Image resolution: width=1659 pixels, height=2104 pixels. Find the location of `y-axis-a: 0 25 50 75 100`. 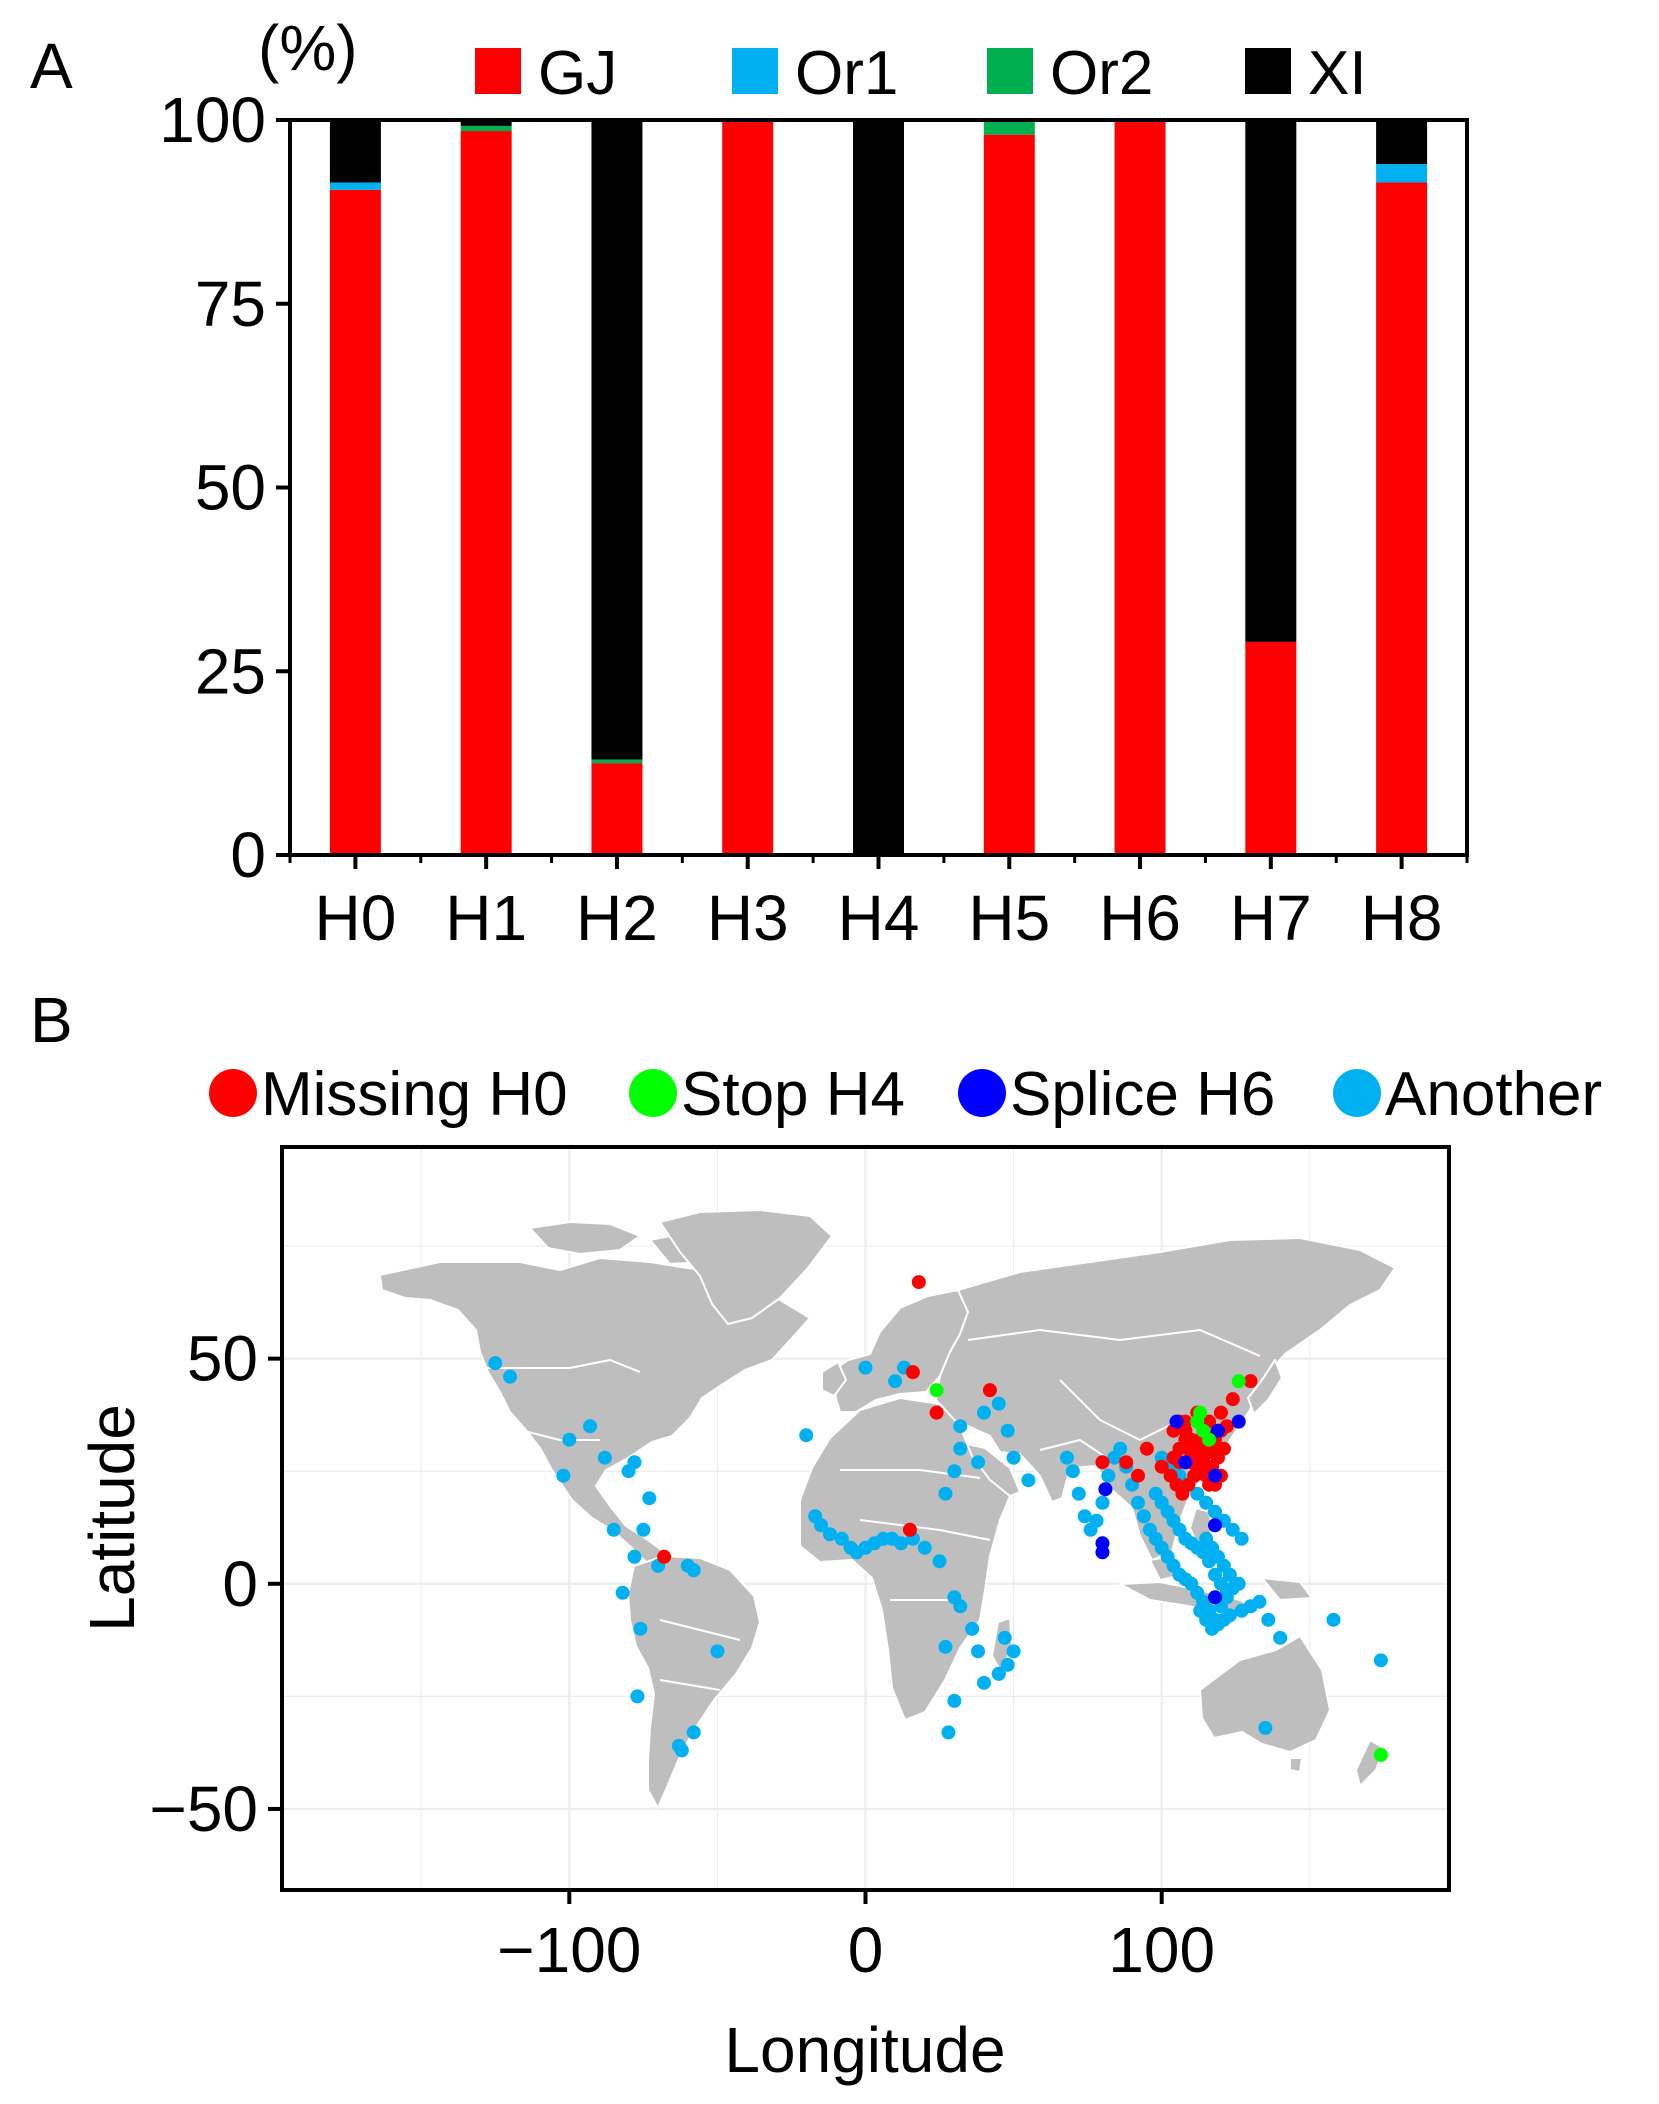

y-axis-a: 0 25 50 75 100 is located at coordinates (224, 487).